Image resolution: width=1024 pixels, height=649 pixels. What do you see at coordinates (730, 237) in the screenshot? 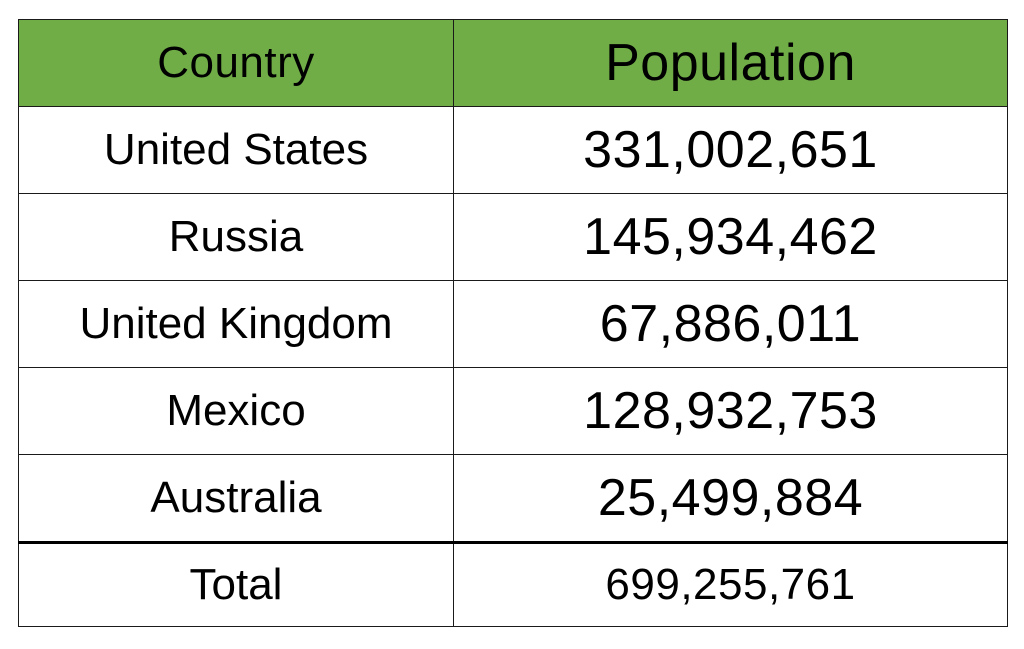
I see `population-cell: 145,934,462` at bounding box center [730, 237].